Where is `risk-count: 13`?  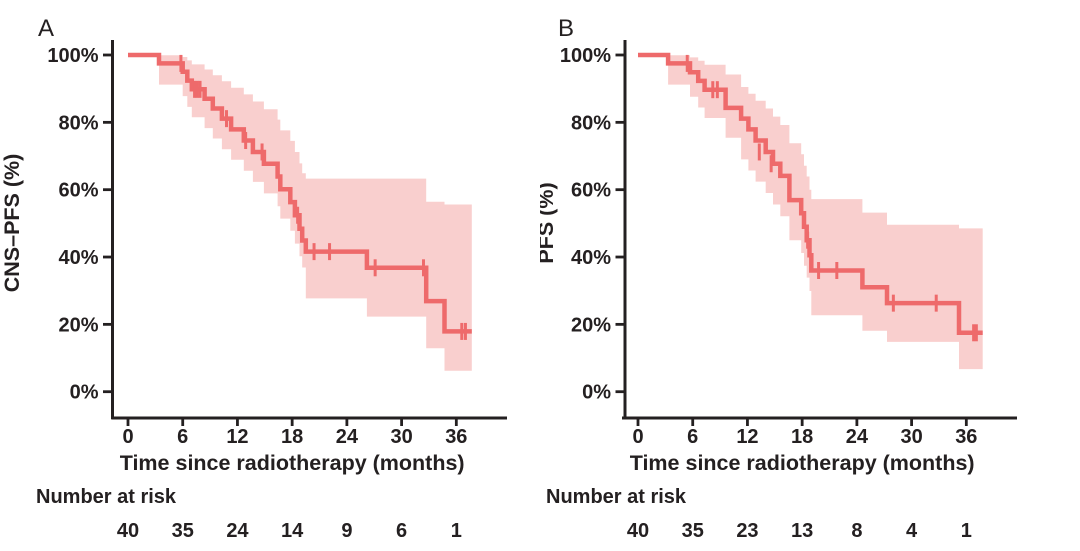 risk-count: 13 is located at coordinates (802, 531).